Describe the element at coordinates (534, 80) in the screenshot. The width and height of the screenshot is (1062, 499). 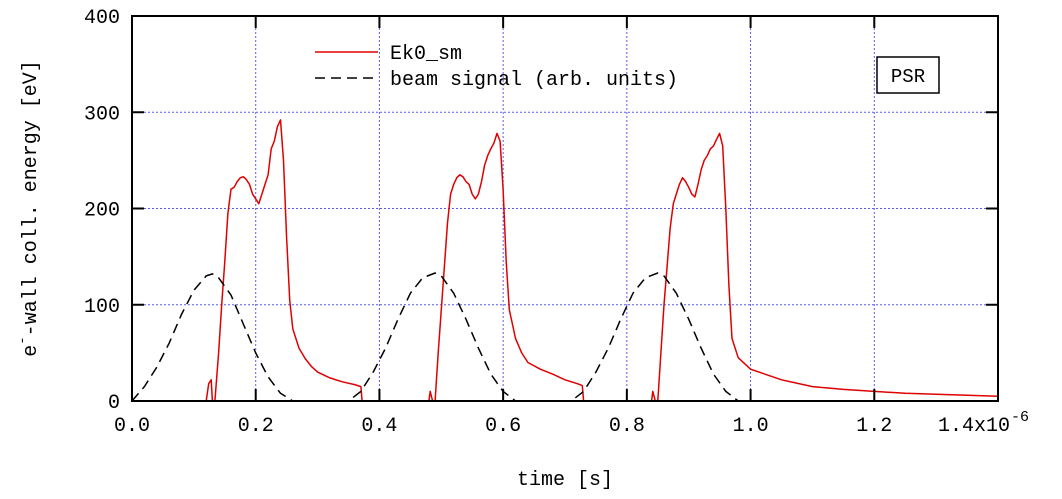
I see `legend-label-beam: beam signal (arb. units)` at that location.